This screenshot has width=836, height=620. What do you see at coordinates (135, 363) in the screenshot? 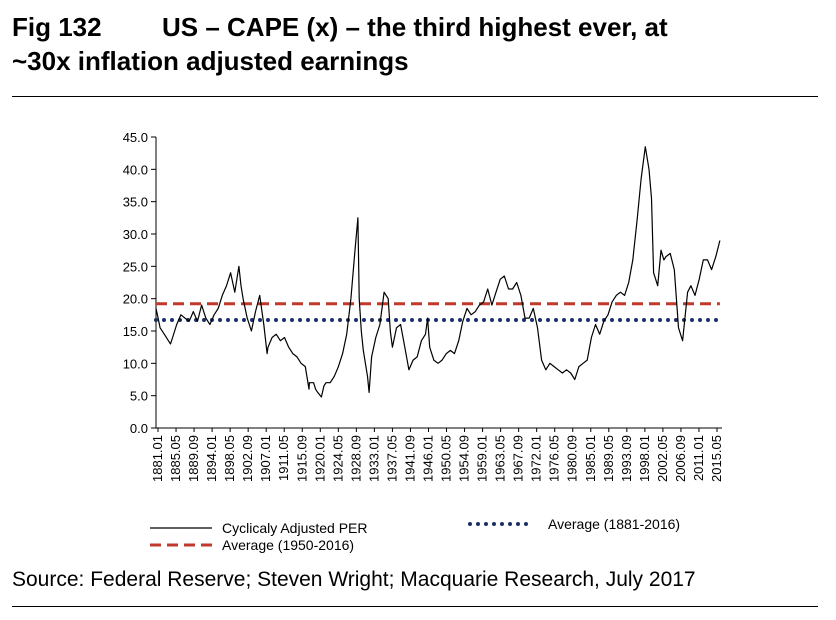
I see `y-tick-label: 10.0` at bounding box center [135, 363].